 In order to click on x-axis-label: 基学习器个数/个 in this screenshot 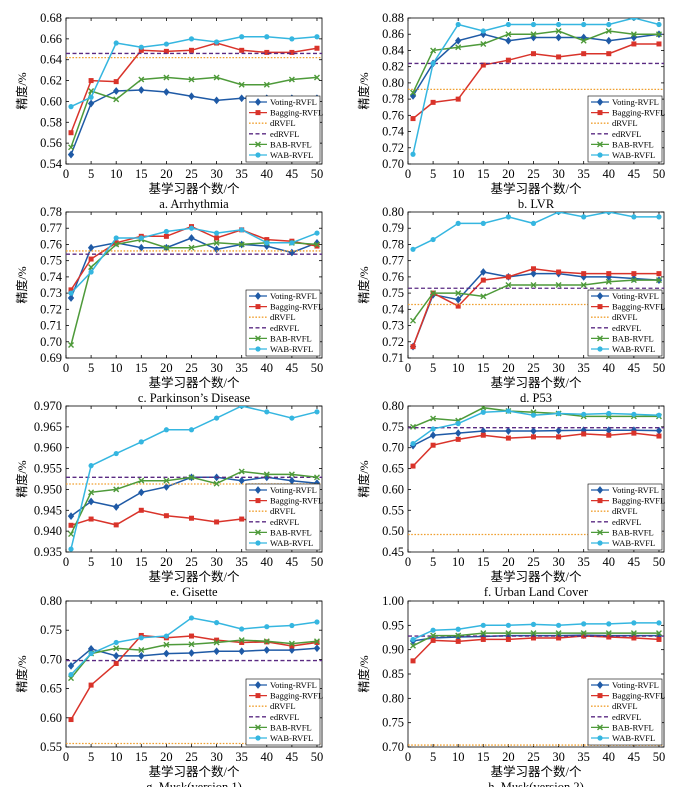, I will do `click(194, 188)`.